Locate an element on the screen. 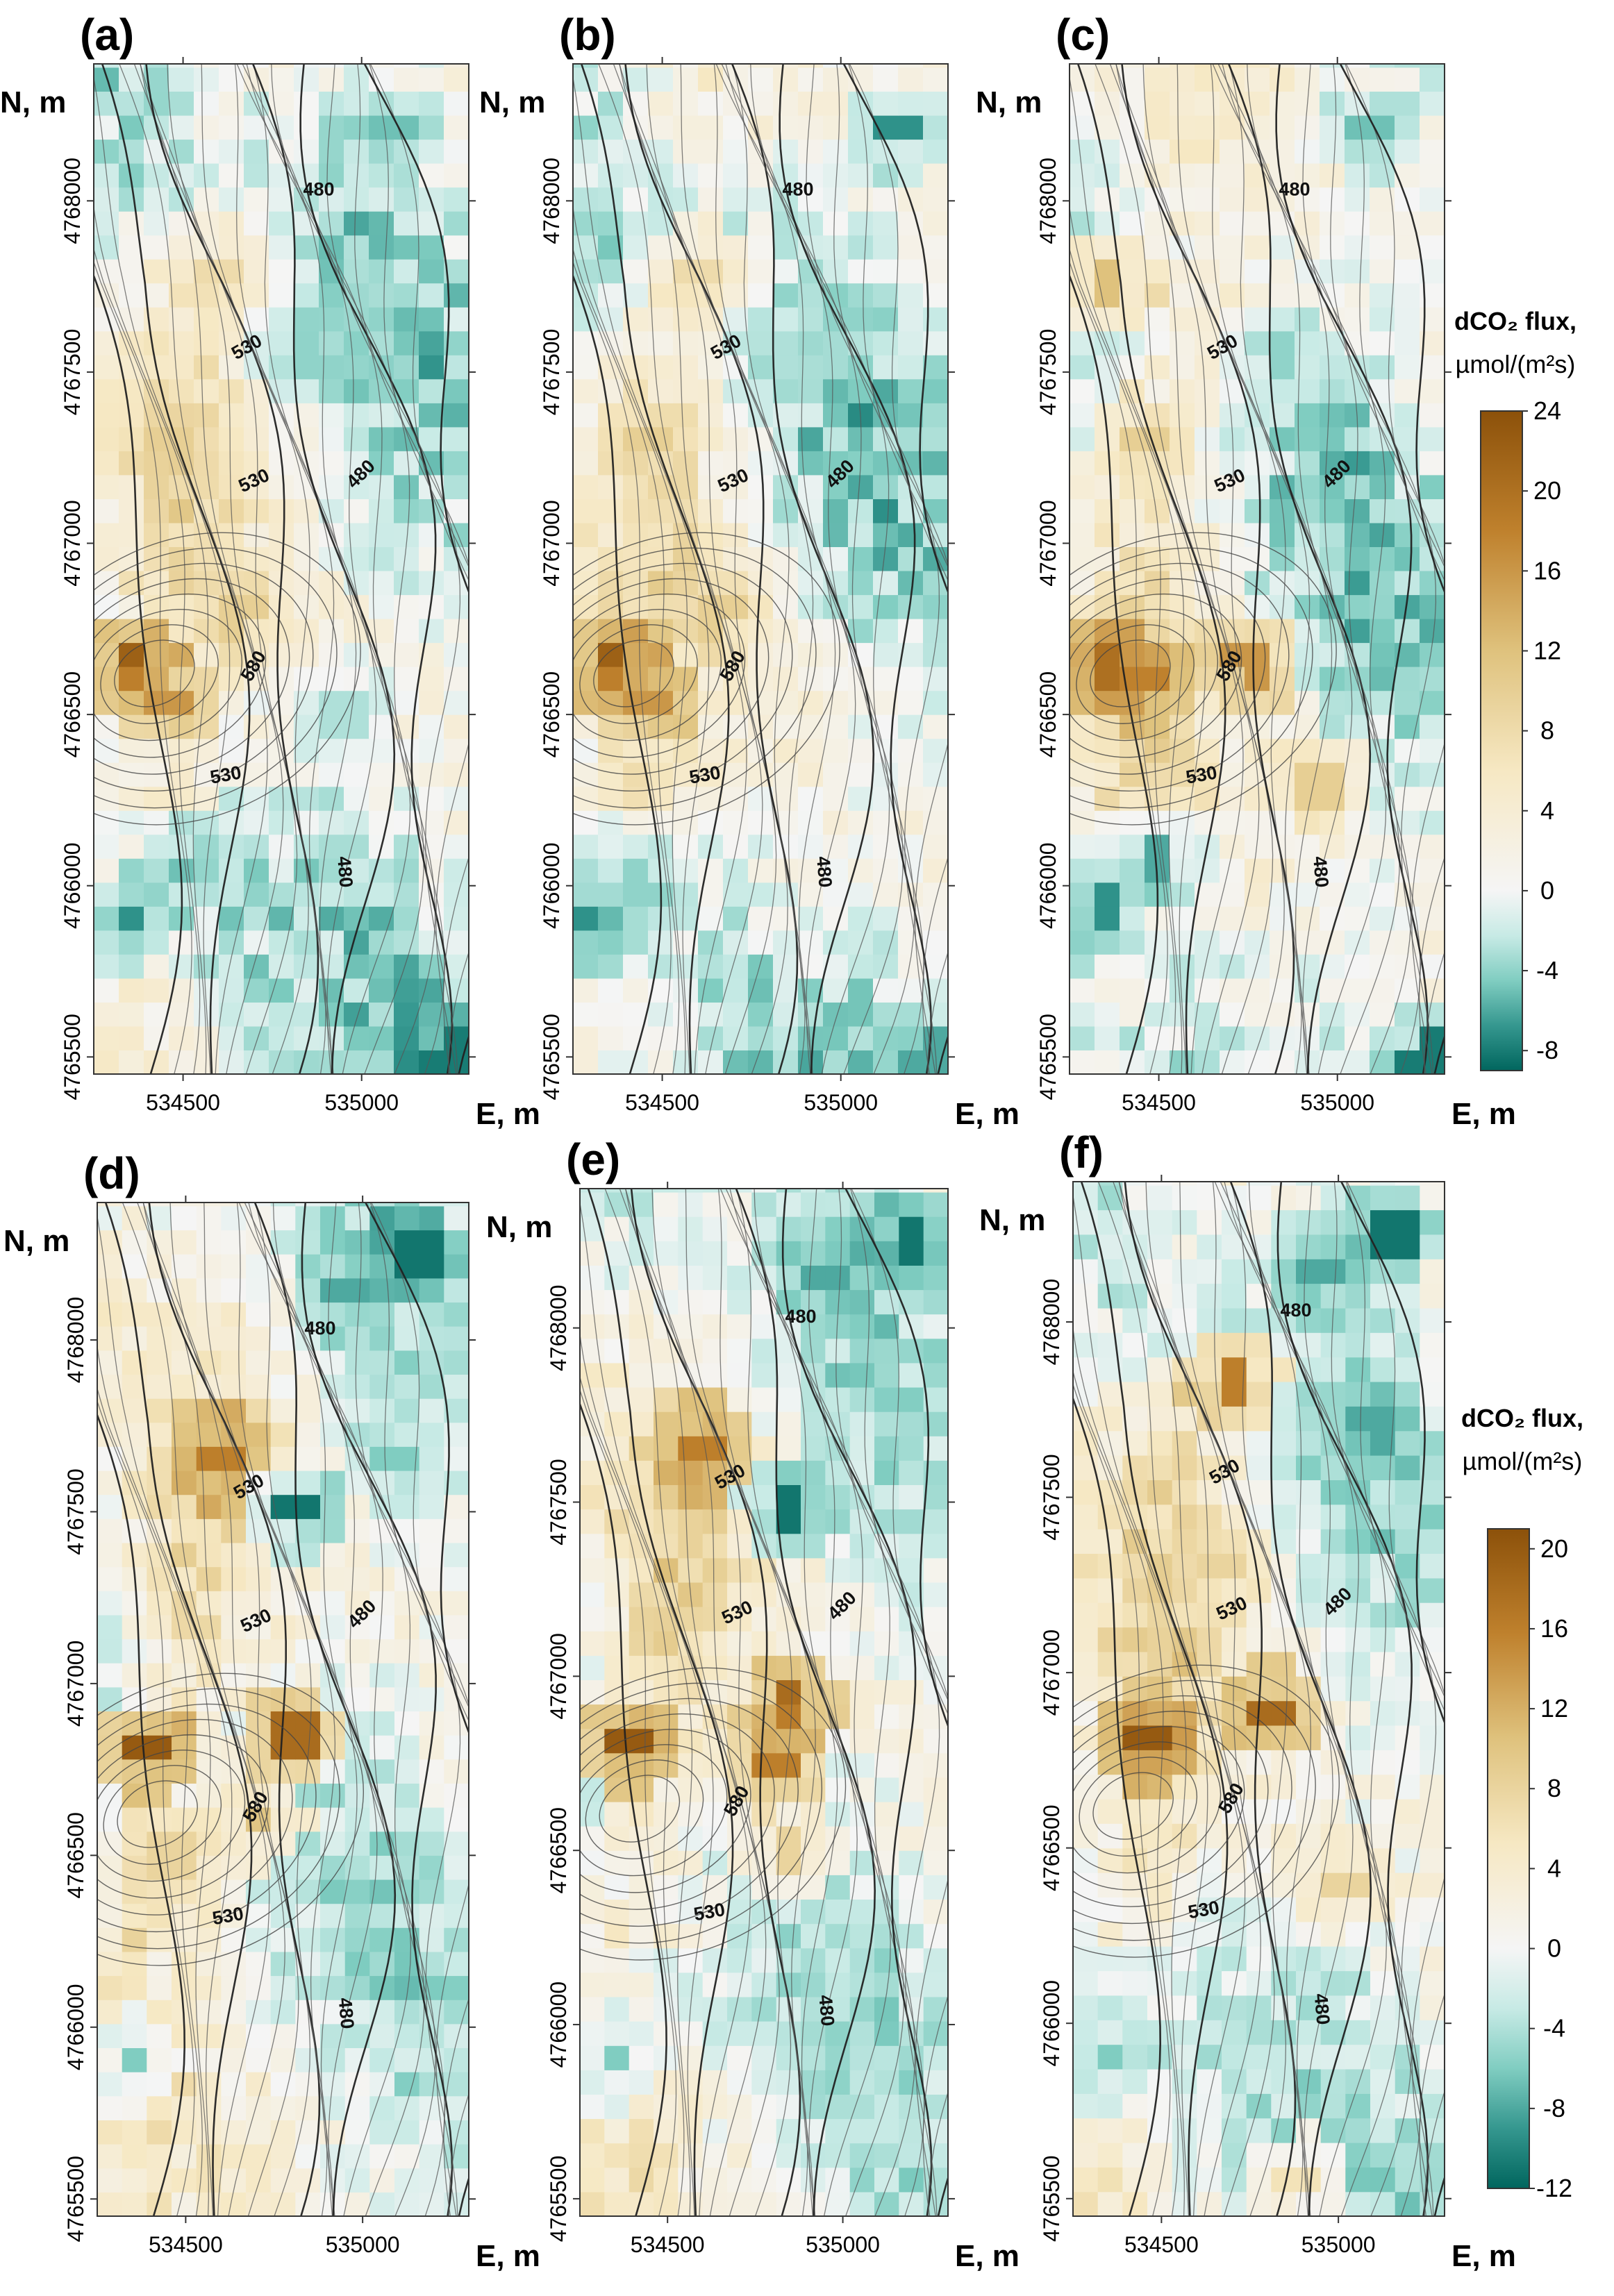  y-tick-label: 4768000 is located at coordinates (1047, 201).